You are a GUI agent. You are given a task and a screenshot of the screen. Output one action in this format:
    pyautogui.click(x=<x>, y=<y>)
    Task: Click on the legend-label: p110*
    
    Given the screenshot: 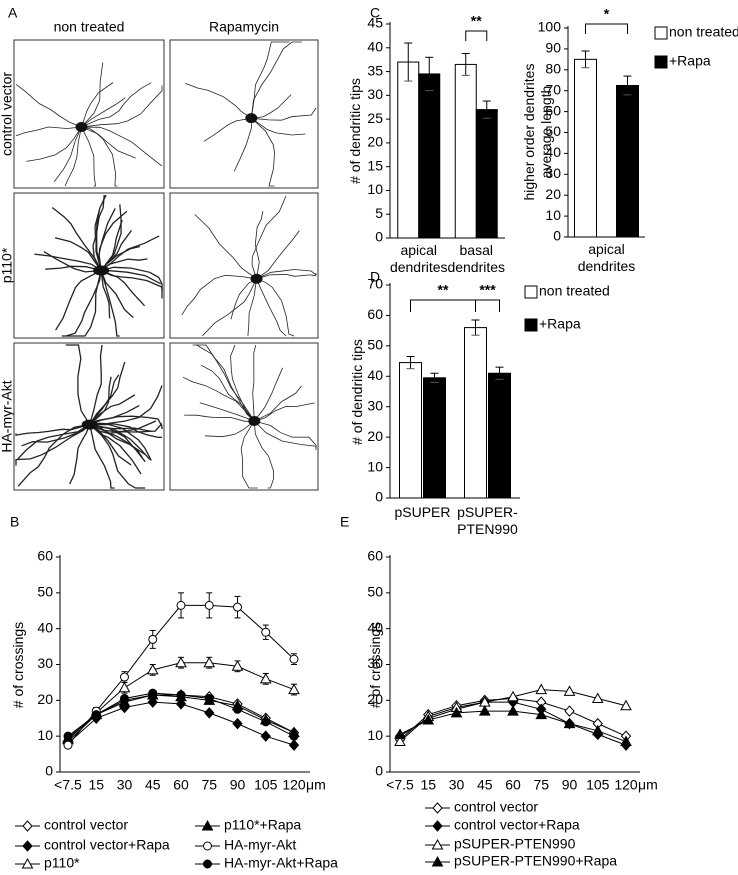 What is the action you would take?
    pyautogui.click(x=62, y=863)
    